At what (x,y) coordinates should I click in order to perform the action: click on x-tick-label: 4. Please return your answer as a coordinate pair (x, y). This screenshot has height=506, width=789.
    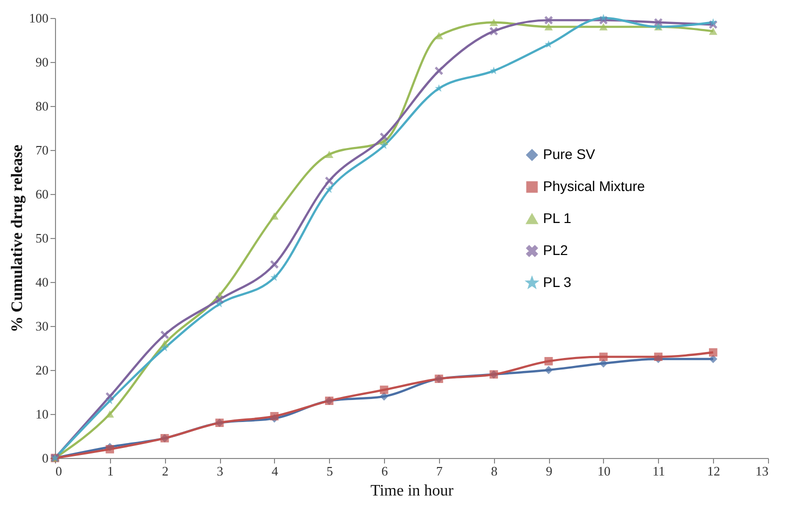
    Looking at the image, I should click on (275, 471).